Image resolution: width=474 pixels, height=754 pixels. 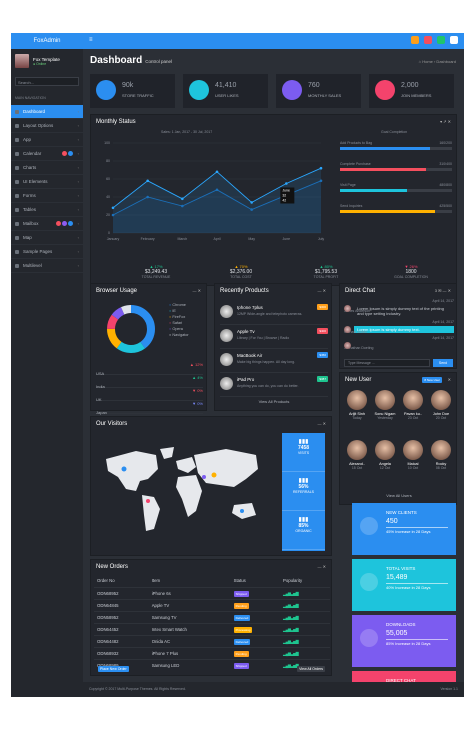 I want to click on mail-icon, so click(x=415, y=40).